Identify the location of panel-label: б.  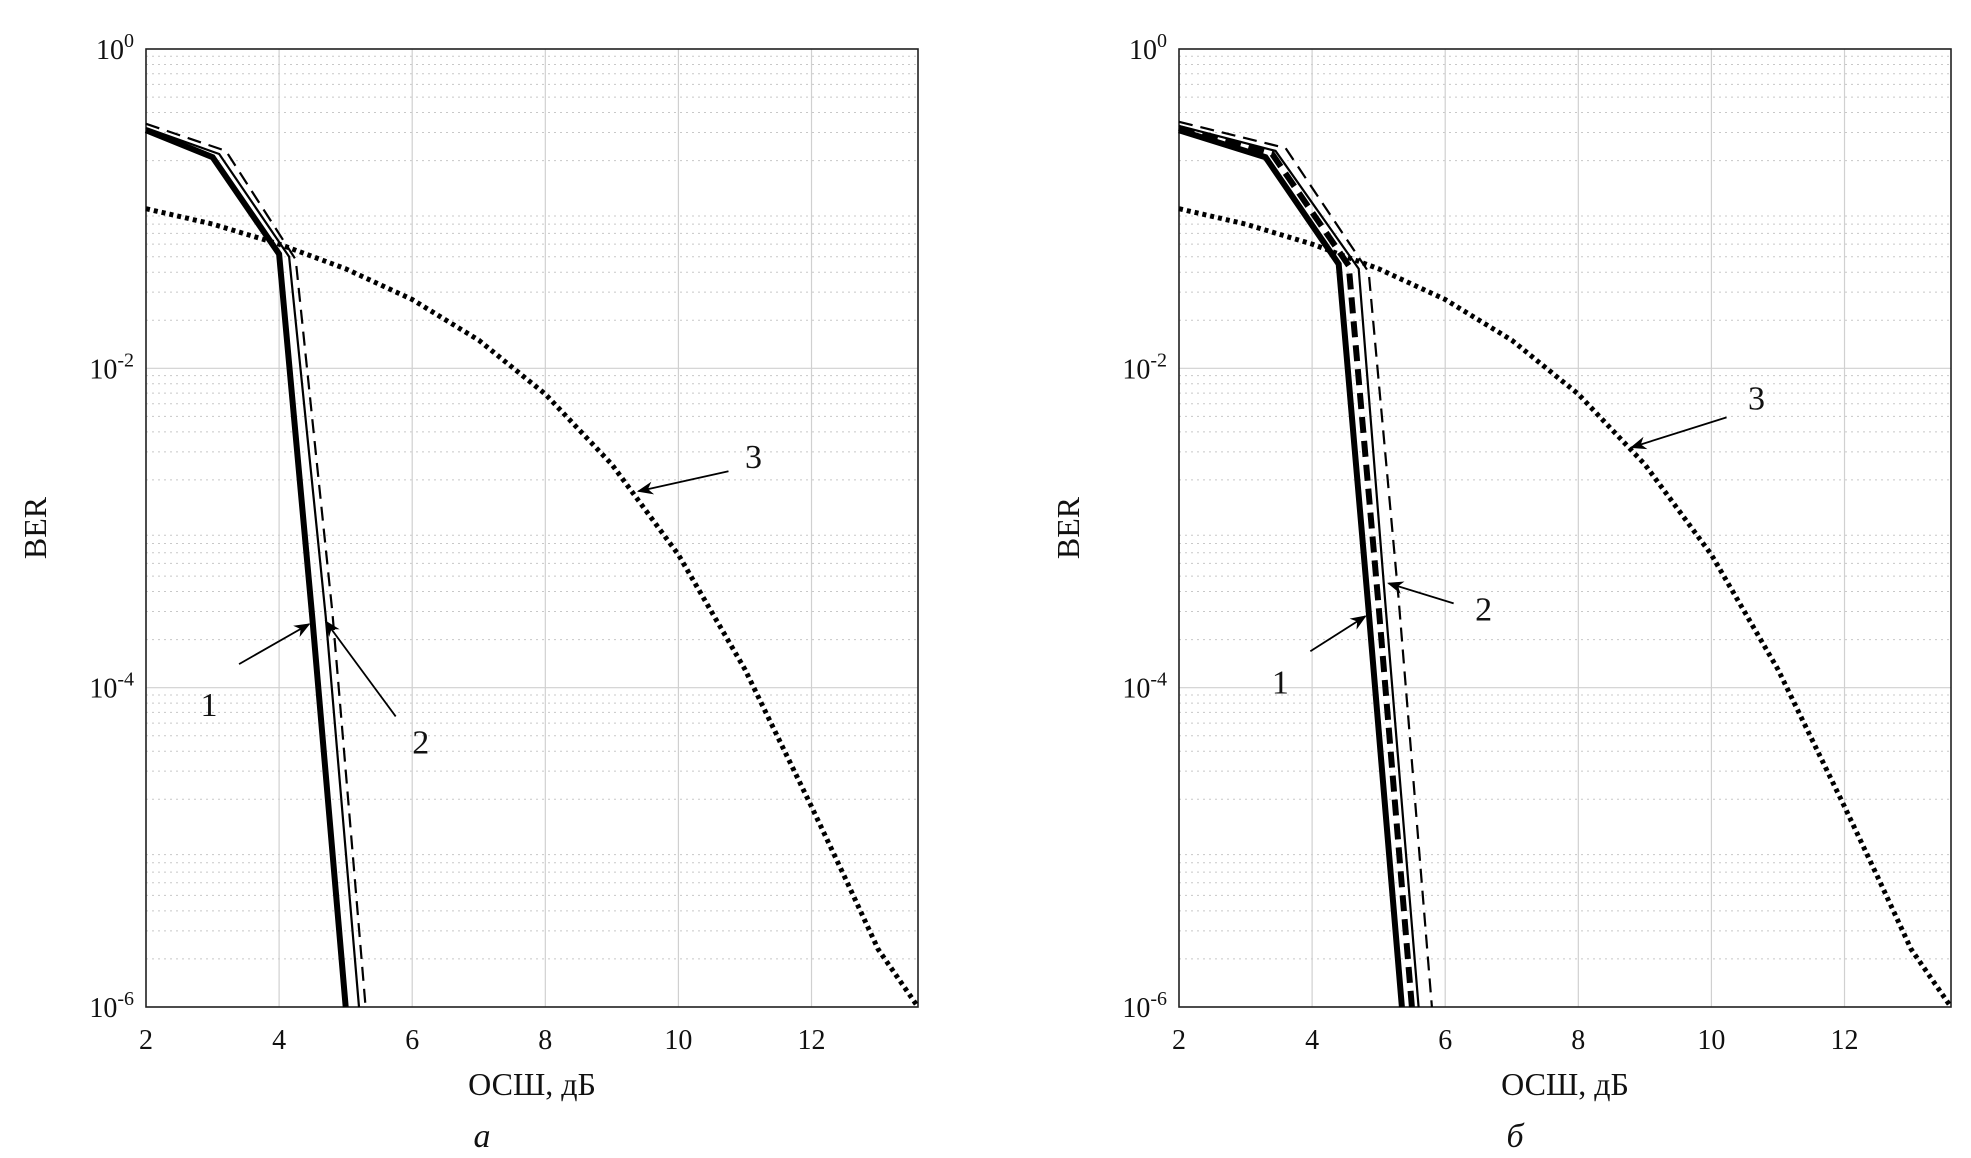
(1515, 1136).